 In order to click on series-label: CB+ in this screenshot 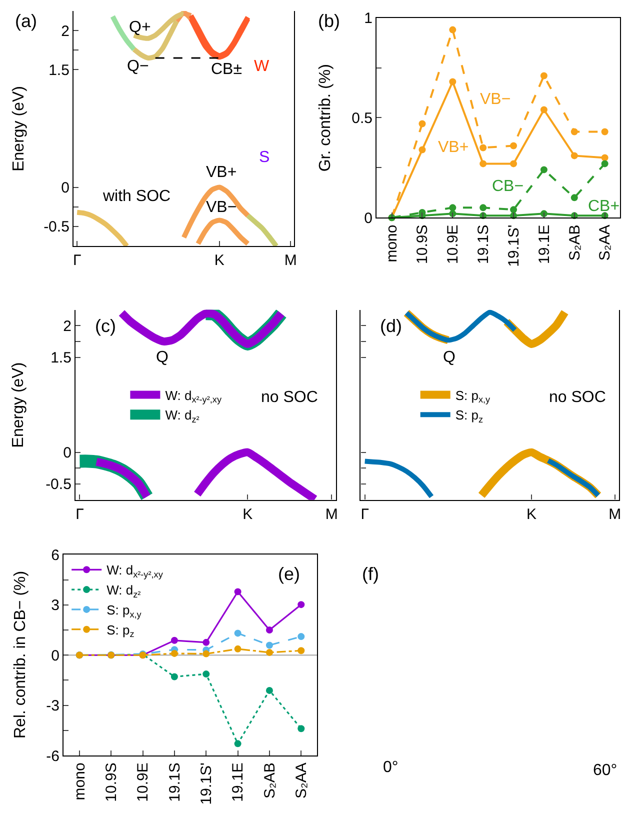, I will do `click(604, 206)`.